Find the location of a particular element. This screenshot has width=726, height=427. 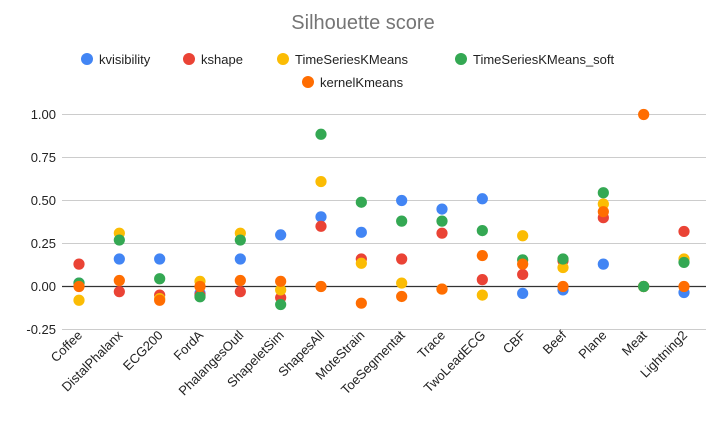

point-kvisibility-ToeSegmentat is located at coordinates (402, 200).